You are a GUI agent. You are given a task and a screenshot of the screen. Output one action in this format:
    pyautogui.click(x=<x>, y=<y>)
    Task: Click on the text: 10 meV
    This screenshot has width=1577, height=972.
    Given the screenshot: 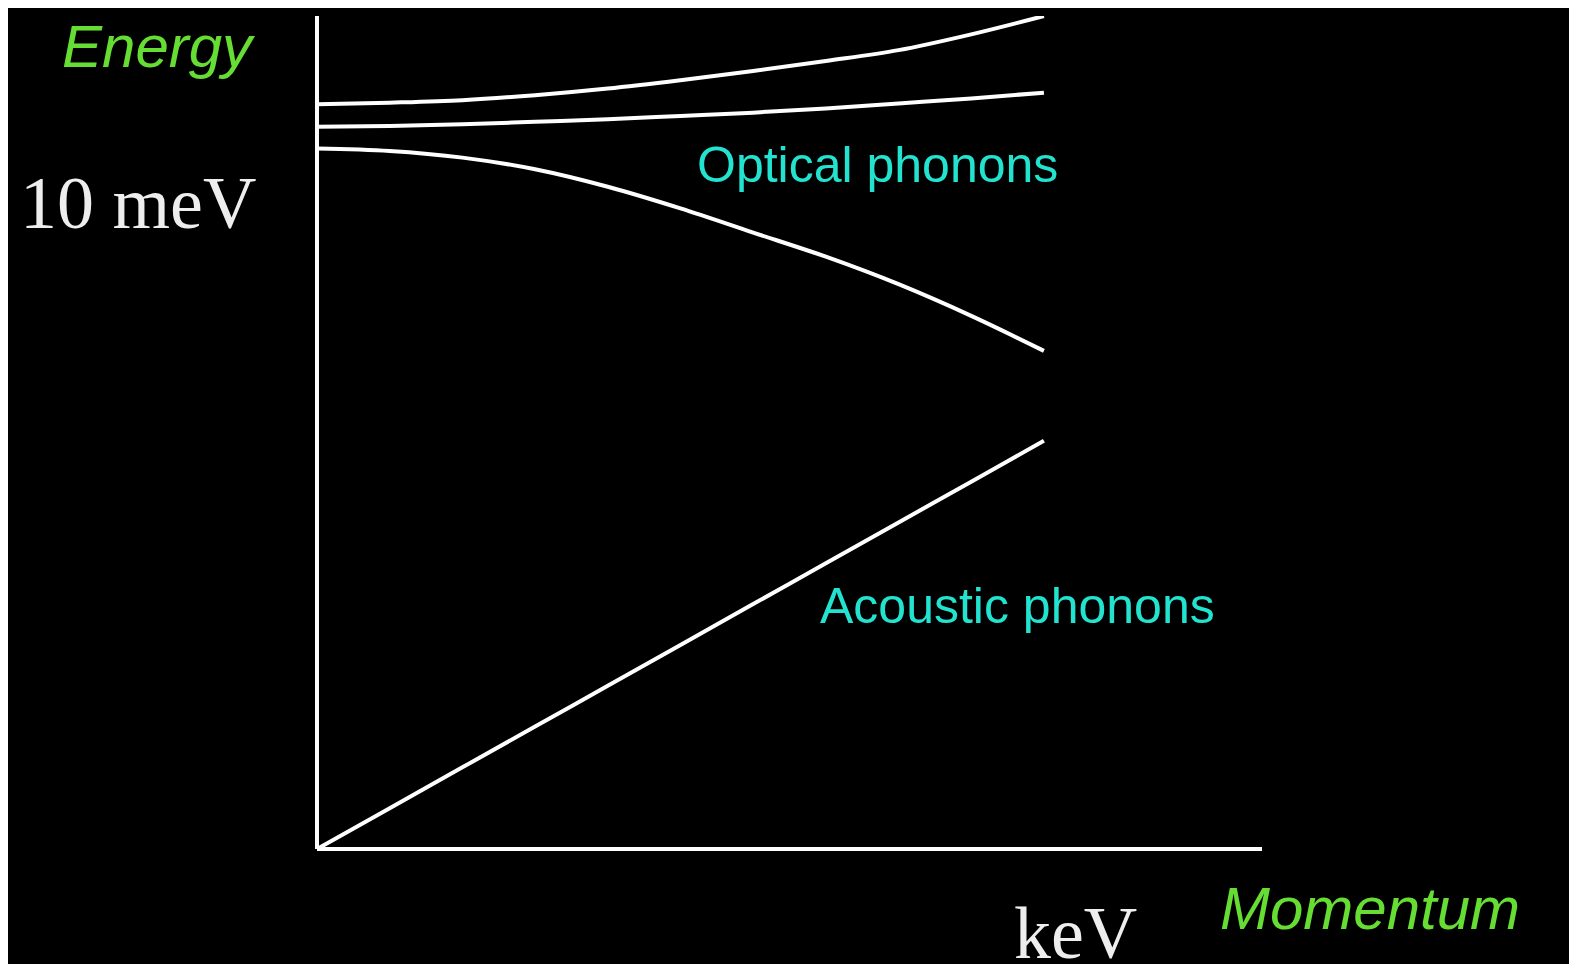 What is the action you would take?
    pyautogui.click(x=138, y=203)
    